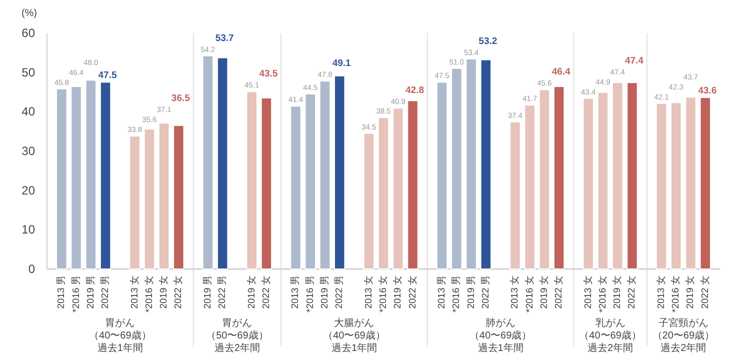 This screenshot has height=353, width=750. What do you see at coordinates (29, 111) in the screenshot?
I see `y-tick-label: 40` at bounding box center [29, 111].